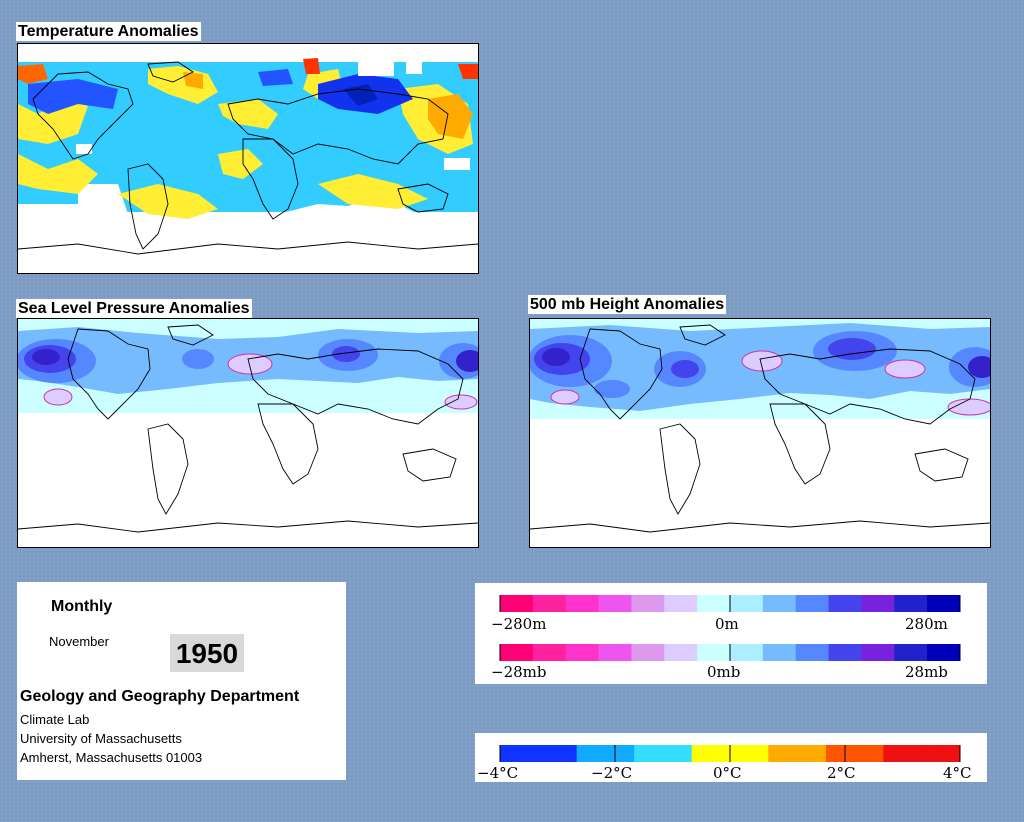  I want to click on height-anomaly-map, so click(760, 433).